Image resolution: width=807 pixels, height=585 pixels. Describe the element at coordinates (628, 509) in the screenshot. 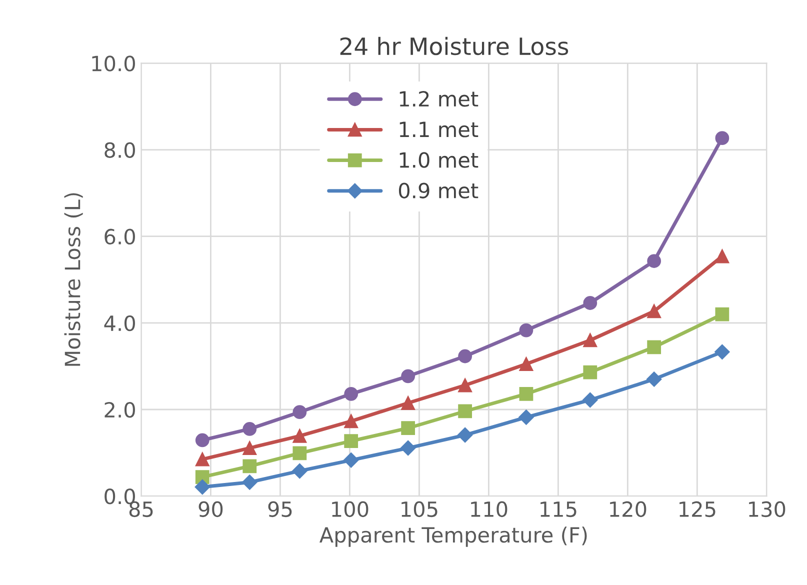

I see `x-tick-label: 120` at that location.